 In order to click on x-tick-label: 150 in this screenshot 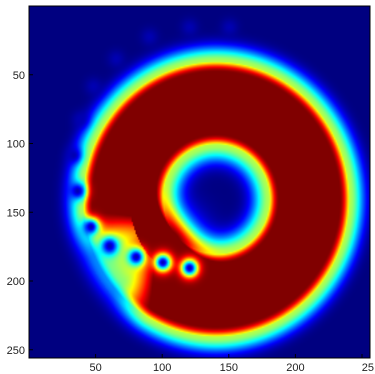, I will do `click(229, 368)`.